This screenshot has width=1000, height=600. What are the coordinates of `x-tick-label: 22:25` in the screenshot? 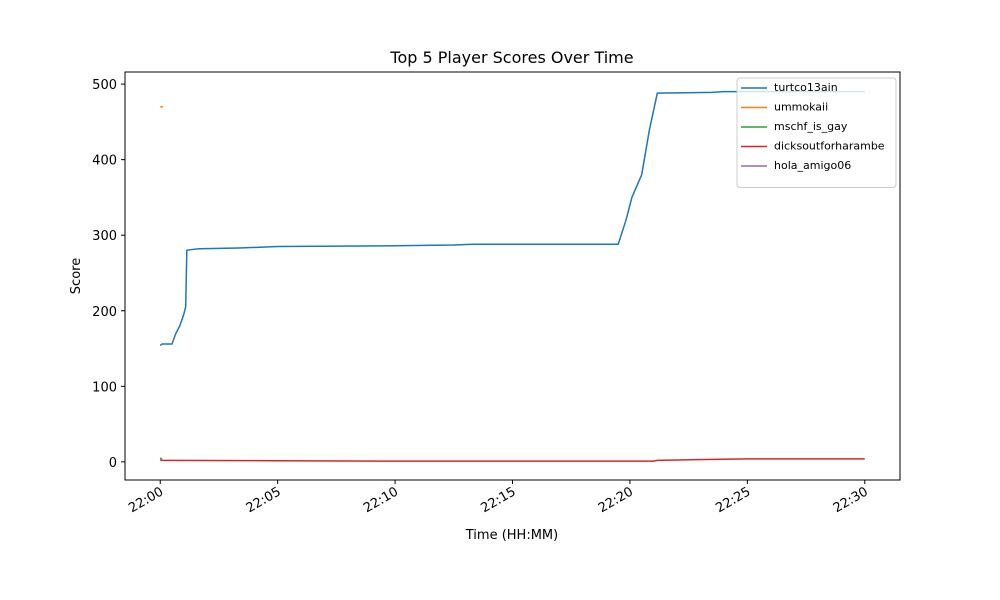 It's located at (733, 500).